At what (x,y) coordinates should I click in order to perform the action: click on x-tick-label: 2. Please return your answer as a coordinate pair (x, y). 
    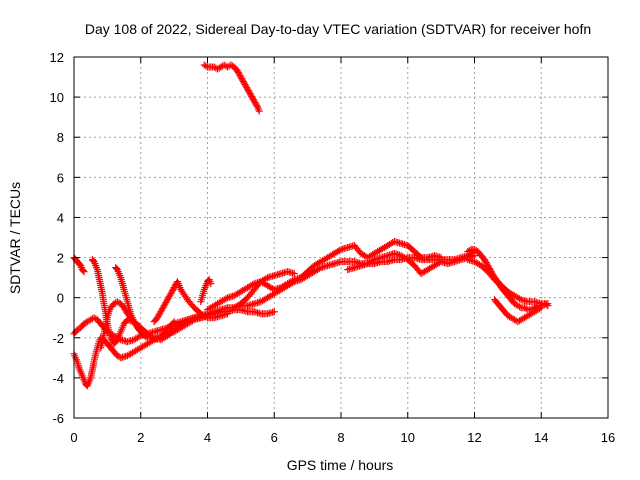
    Looking at the image, I should click on (140, 437).